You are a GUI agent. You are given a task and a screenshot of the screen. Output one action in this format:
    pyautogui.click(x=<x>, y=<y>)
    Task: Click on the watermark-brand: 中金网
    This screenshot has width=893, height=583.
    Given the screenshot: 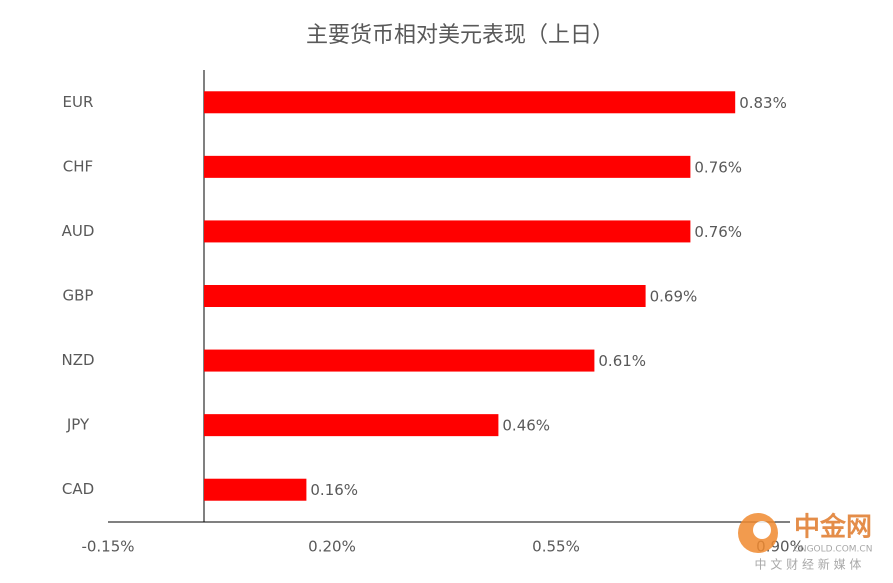 What is the action you would take?
    pyautogui.click(x=833, y=527)
    